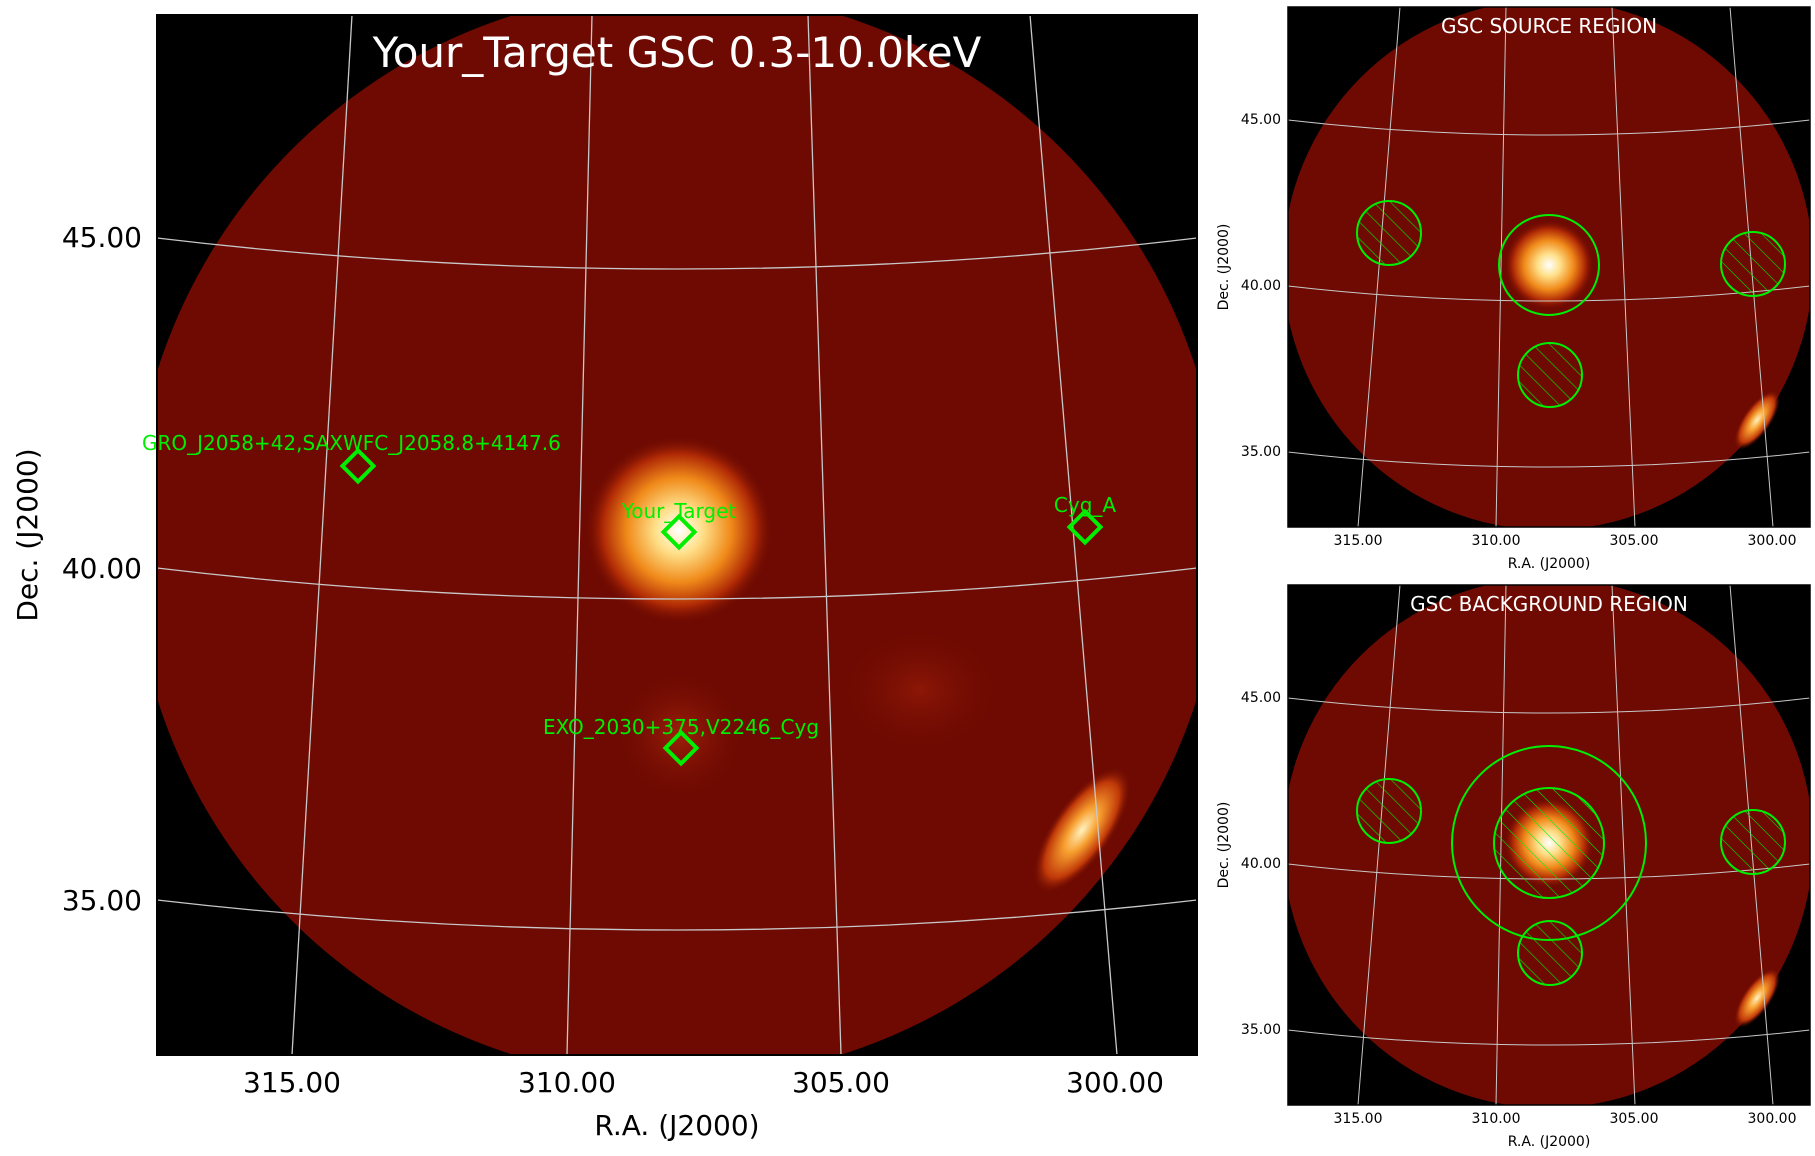 This screenshot has width=1815, height=1156. Describe the element at coordinates (1549, 604) in the screenshot. I see `background-title: GSC BACKGROUND REGION` at that location.